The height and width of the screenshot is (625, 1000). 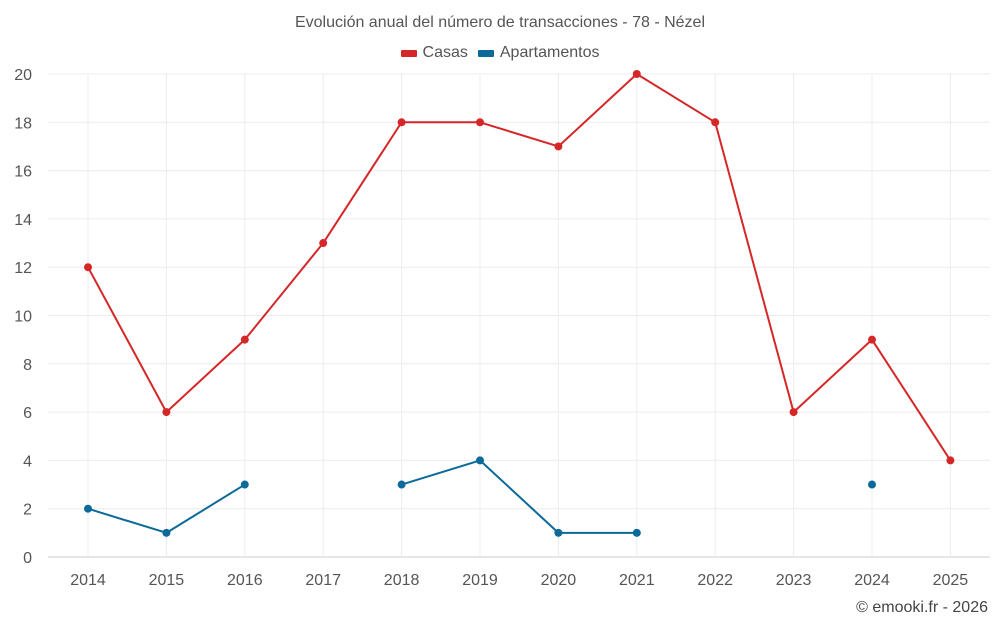 I want to click on y-tick-label: 8, so click(x=27, y=365).